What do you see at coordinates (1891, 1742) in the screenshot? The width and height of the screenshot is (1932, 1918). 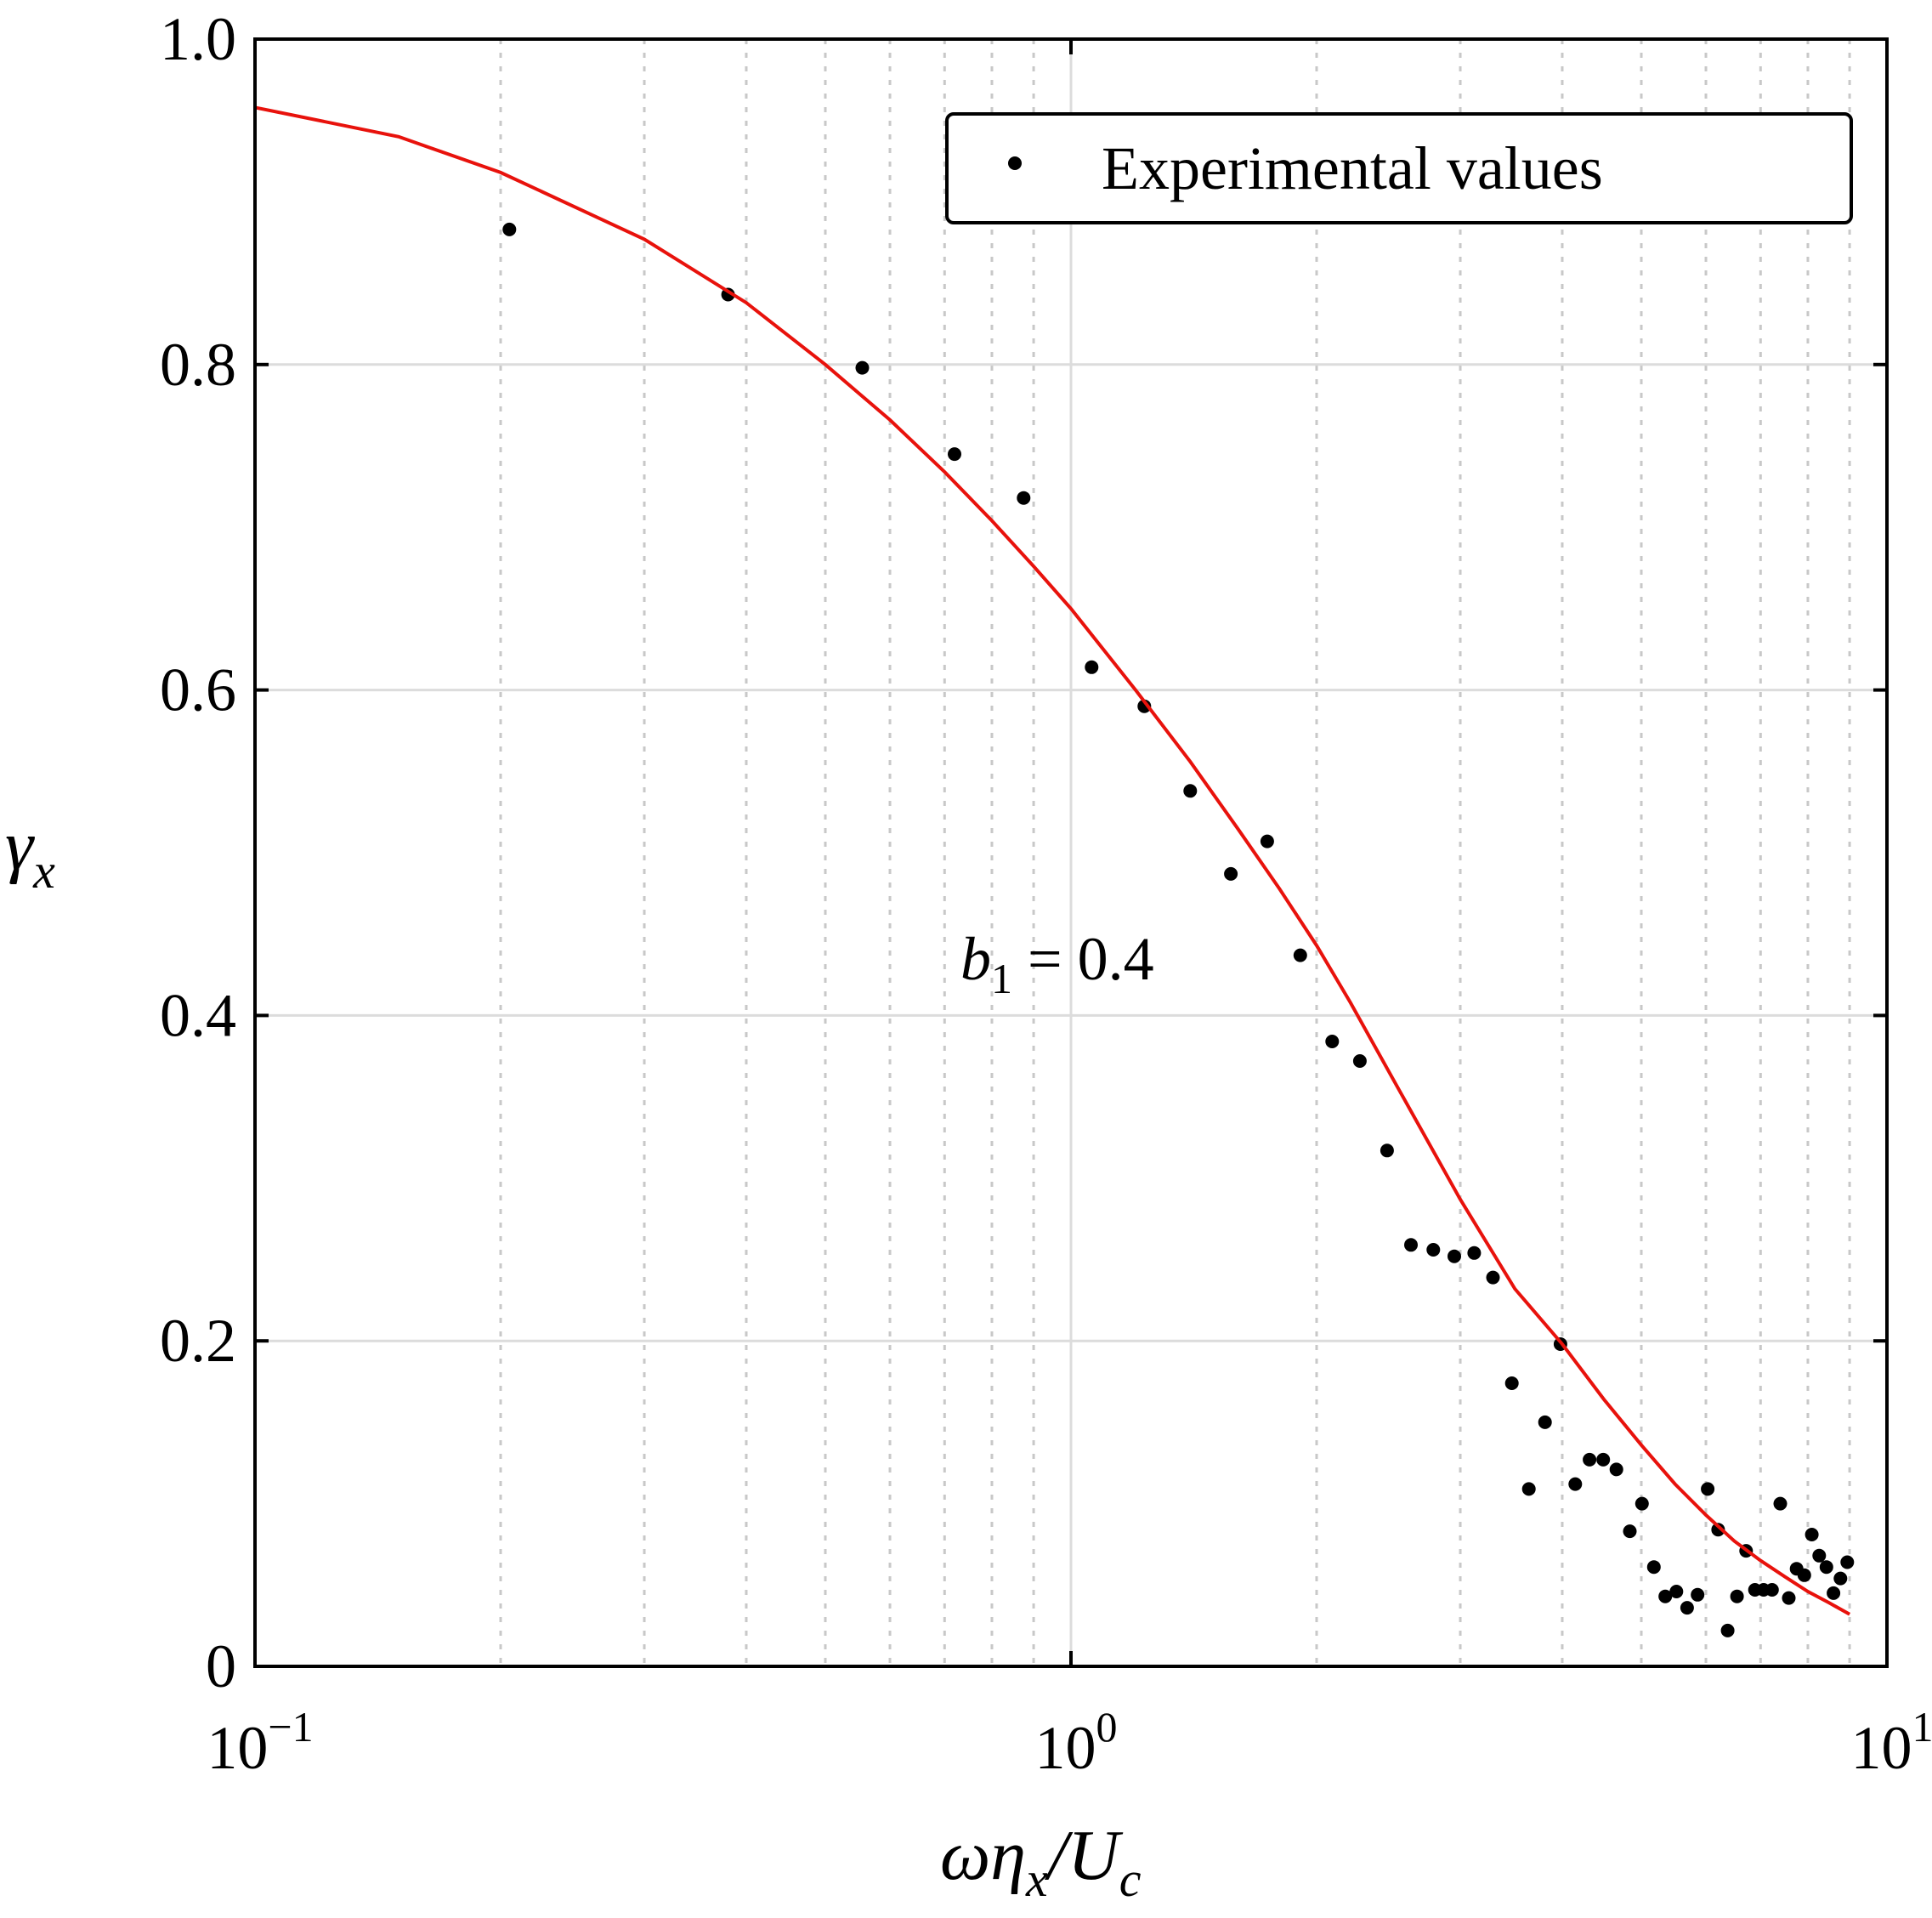 I see `x-tick-label: 10¹` at bounding box center [1891, 1742].